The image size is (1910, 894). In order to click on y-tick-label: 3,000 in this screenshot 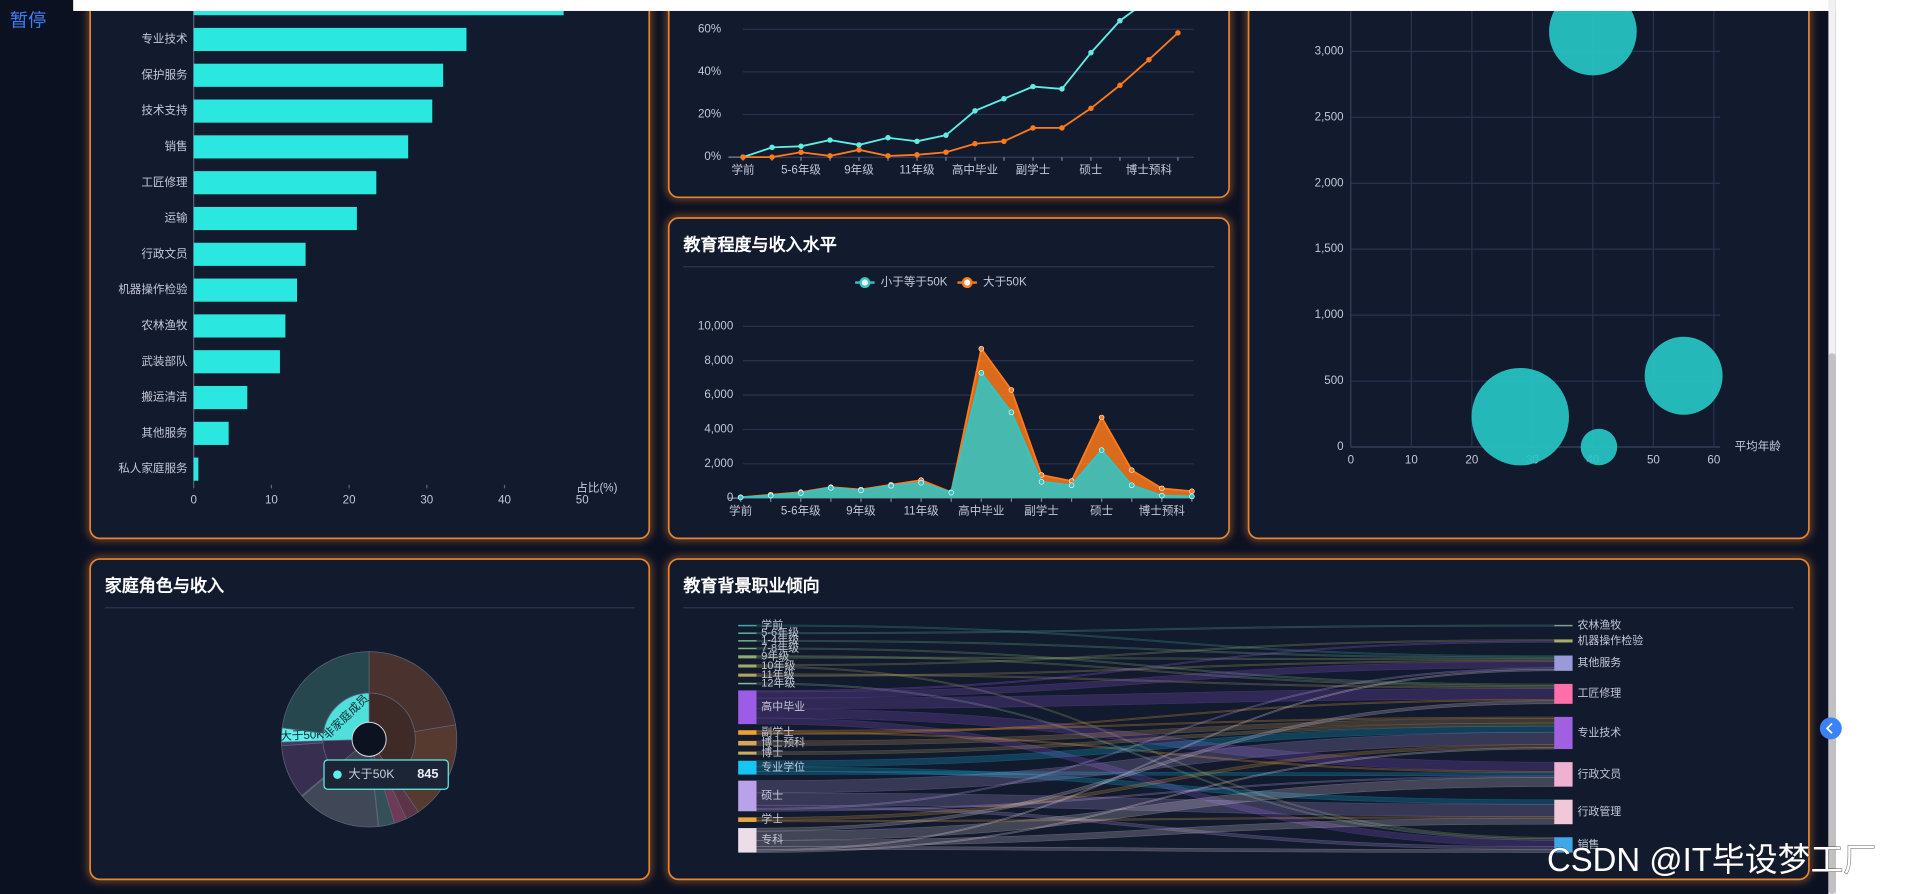, I will do `click(1329, 51)`.